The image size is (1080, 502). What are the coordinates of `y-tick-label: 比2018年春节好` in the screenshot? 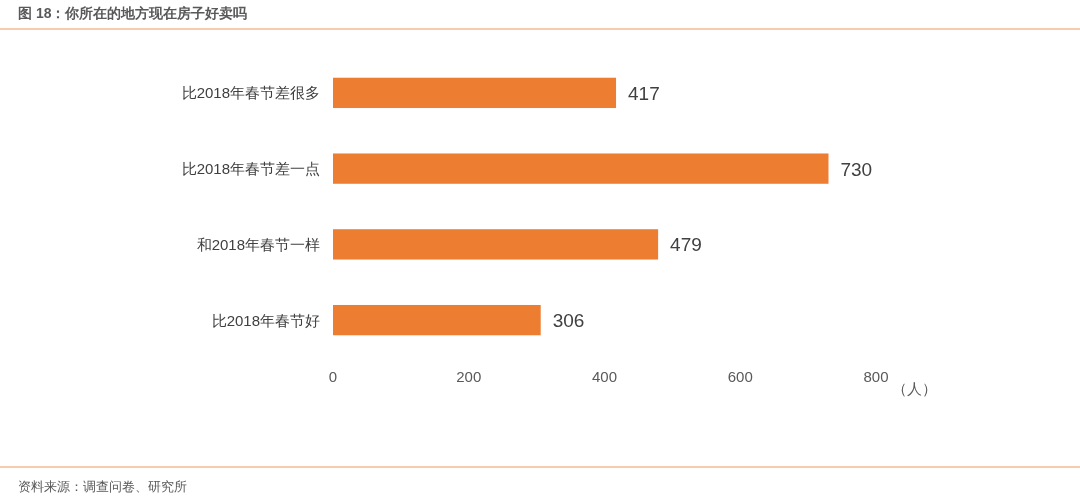 It's located at (265, 320).